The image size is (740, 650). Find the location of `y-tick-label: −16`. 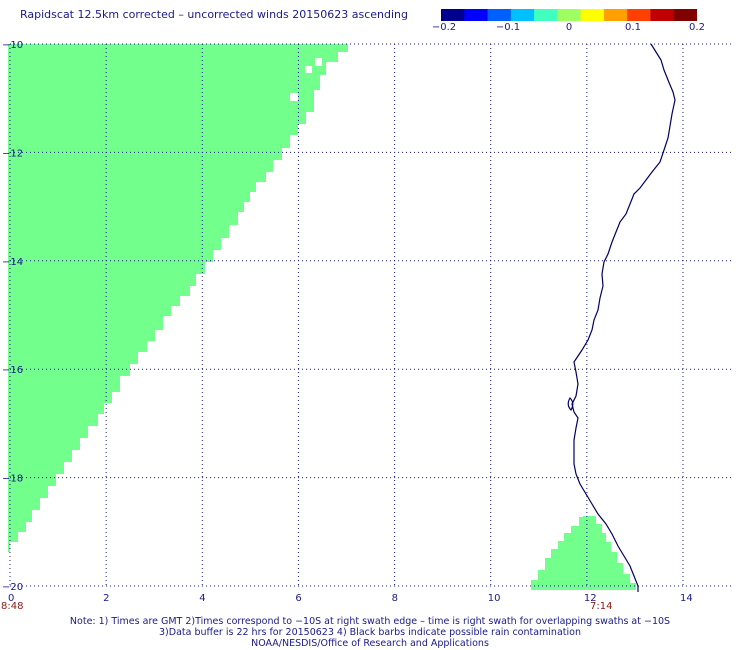

y-tick-label: −16 is located at coordinates (12, 370).